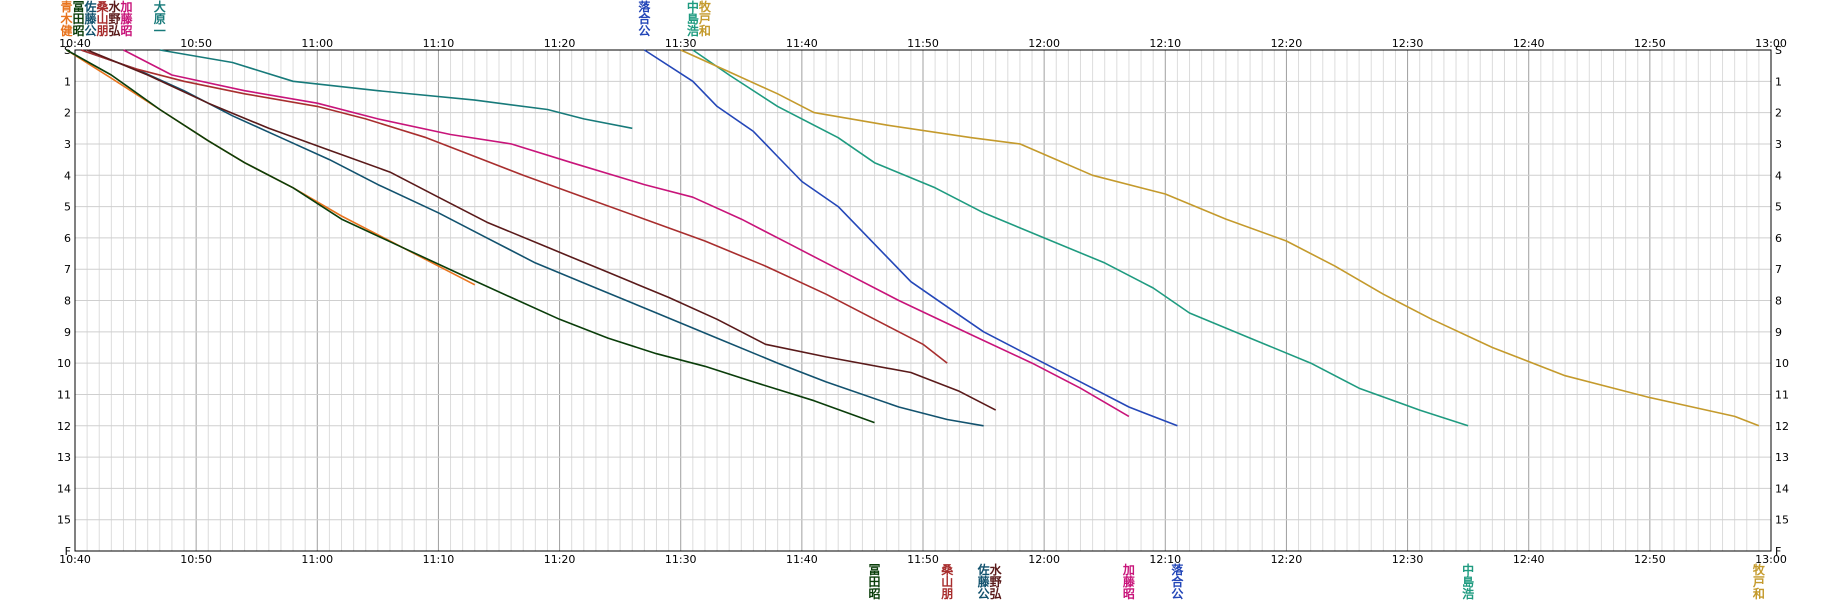  I want to click on runner-label-bottom: 冨, so click(875, 570).